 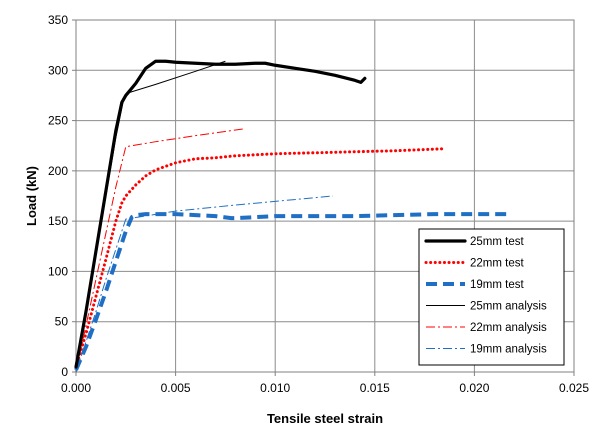 What do you see at coordinates (58, 271) in the screenshot?
I see `y-tick-label: 100` at bounding box center [58, 271].